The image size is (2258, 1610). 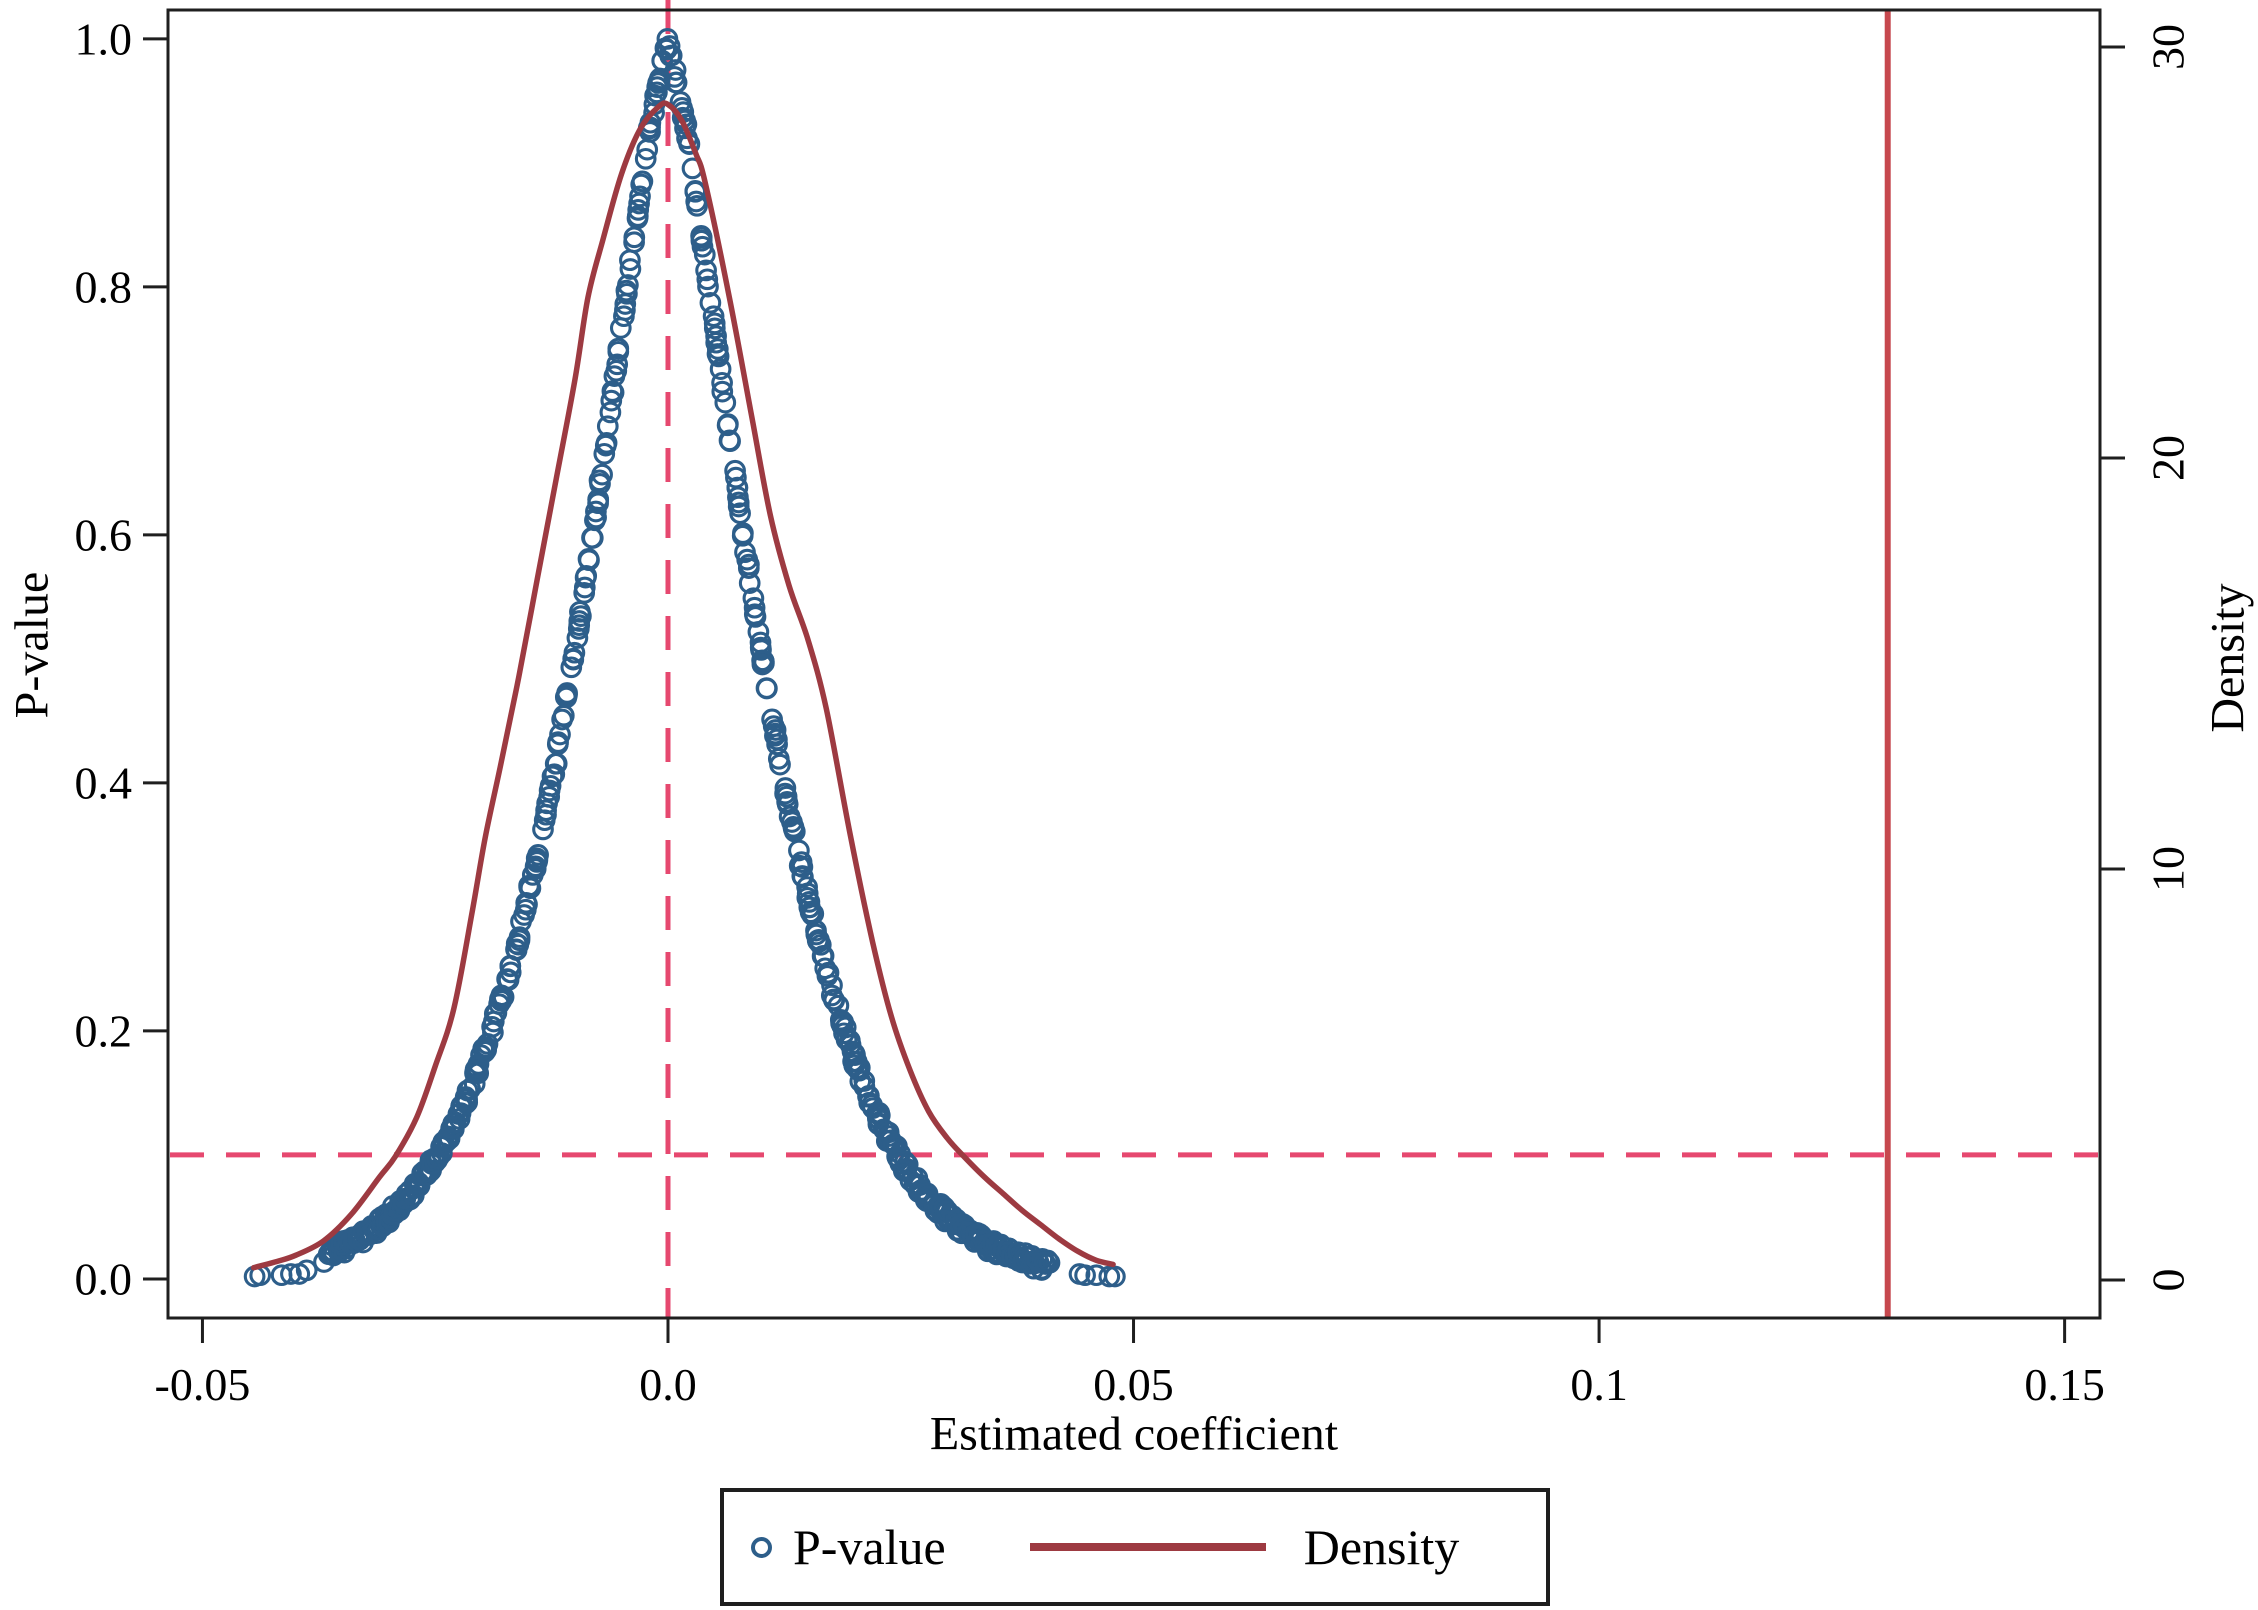 I want to click on x-tick-label: 0.0, so click(x=668, y=1384).